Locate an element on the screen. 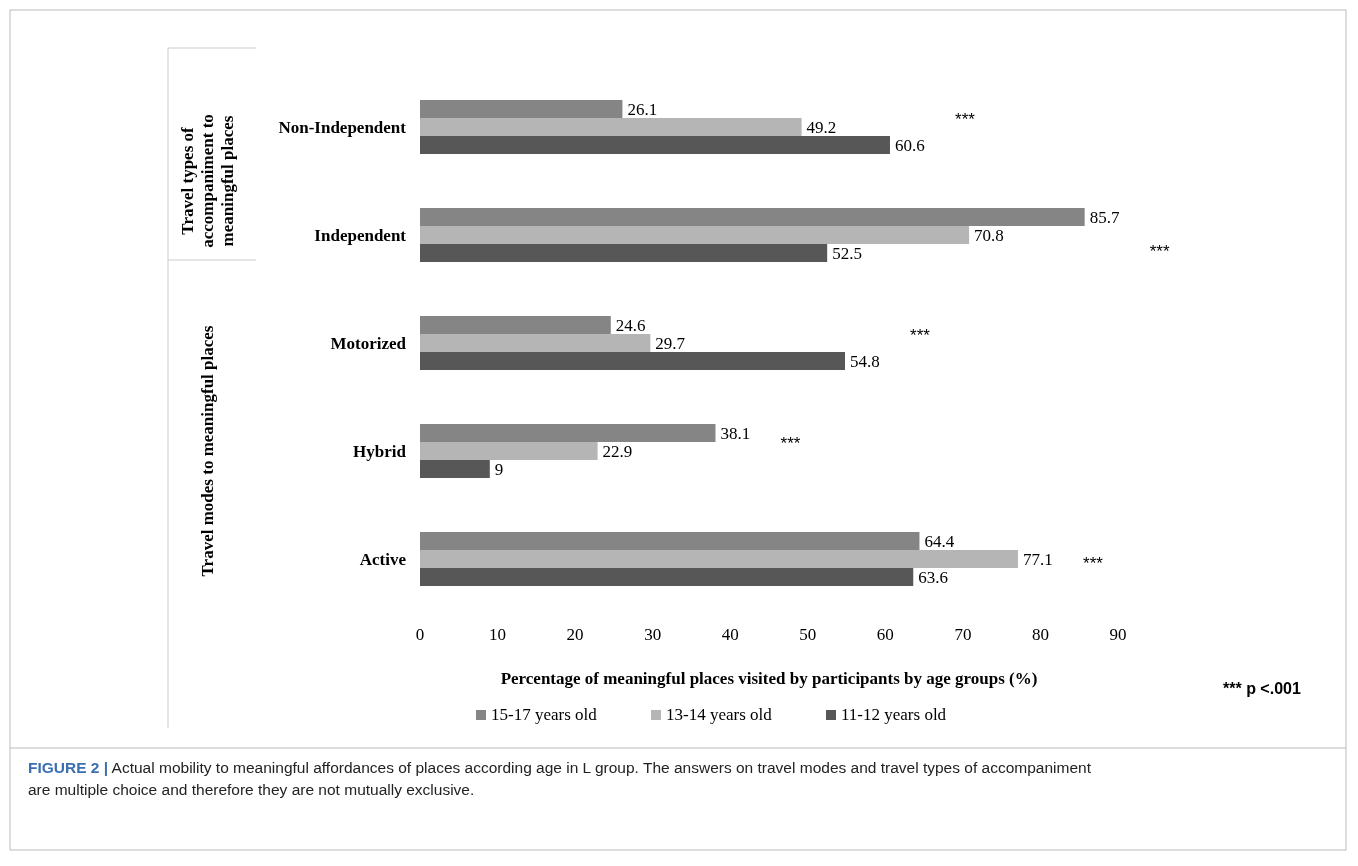 Image resolution: width=1358 pixels, height=866 pixels. x-tick-label: 80 is located at coordinates (1040, 634).